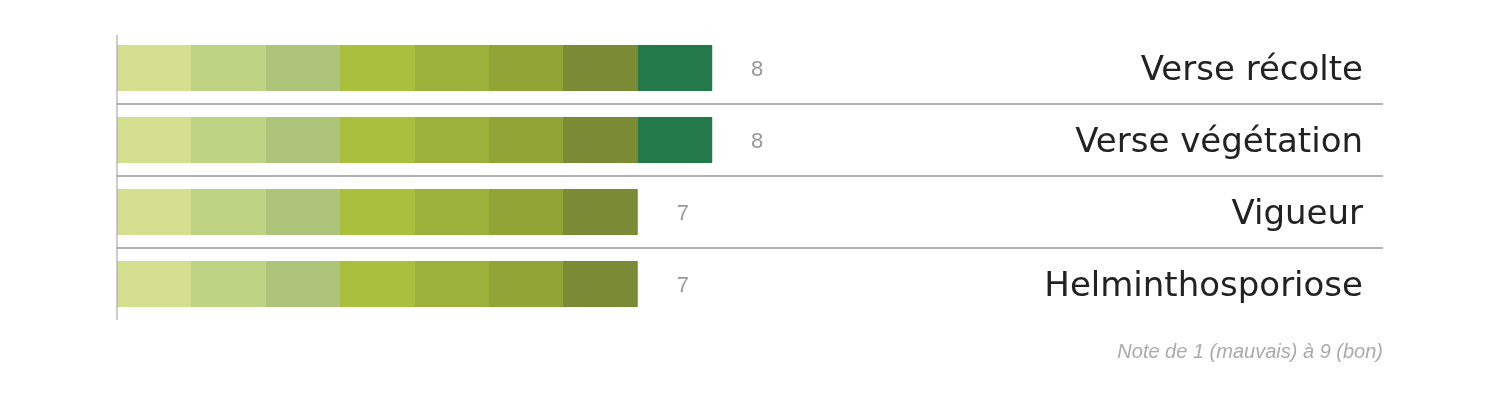 The image size is (1500, 400). What do you see at coordinates (1251, 67) in the screenshot?
I see `y-tick-label: Verse récolte` at bounding box center [1251, 67].